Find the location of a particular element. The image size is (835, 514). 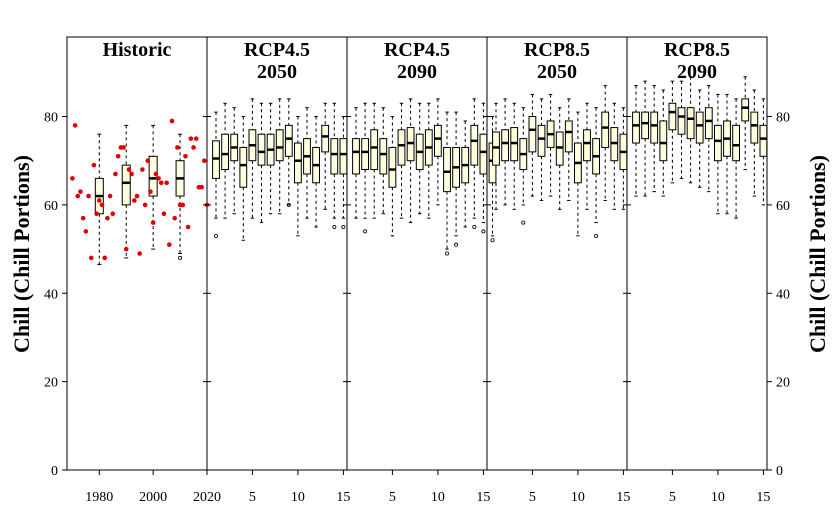

x-tick-label-historic: 2020 is located at coordinates (207, 497).